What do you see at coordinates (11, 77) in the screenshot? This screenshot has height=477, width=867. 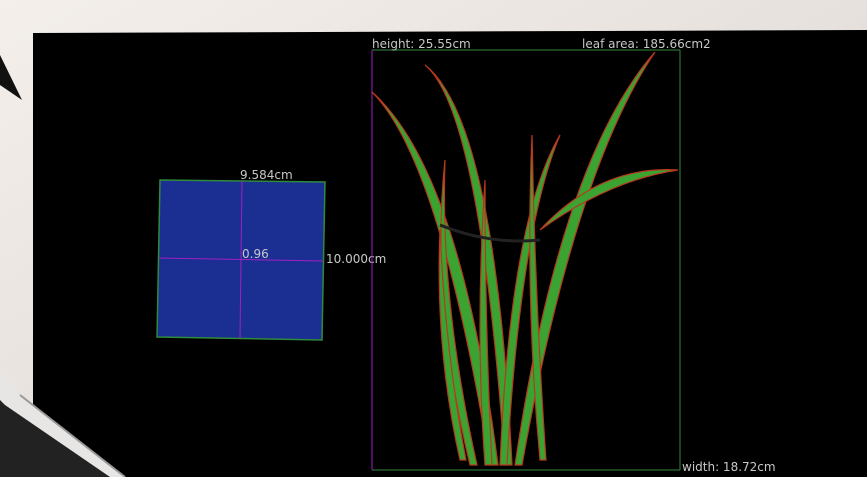 I see `corner-shadow` at bounding box center [11, 77].